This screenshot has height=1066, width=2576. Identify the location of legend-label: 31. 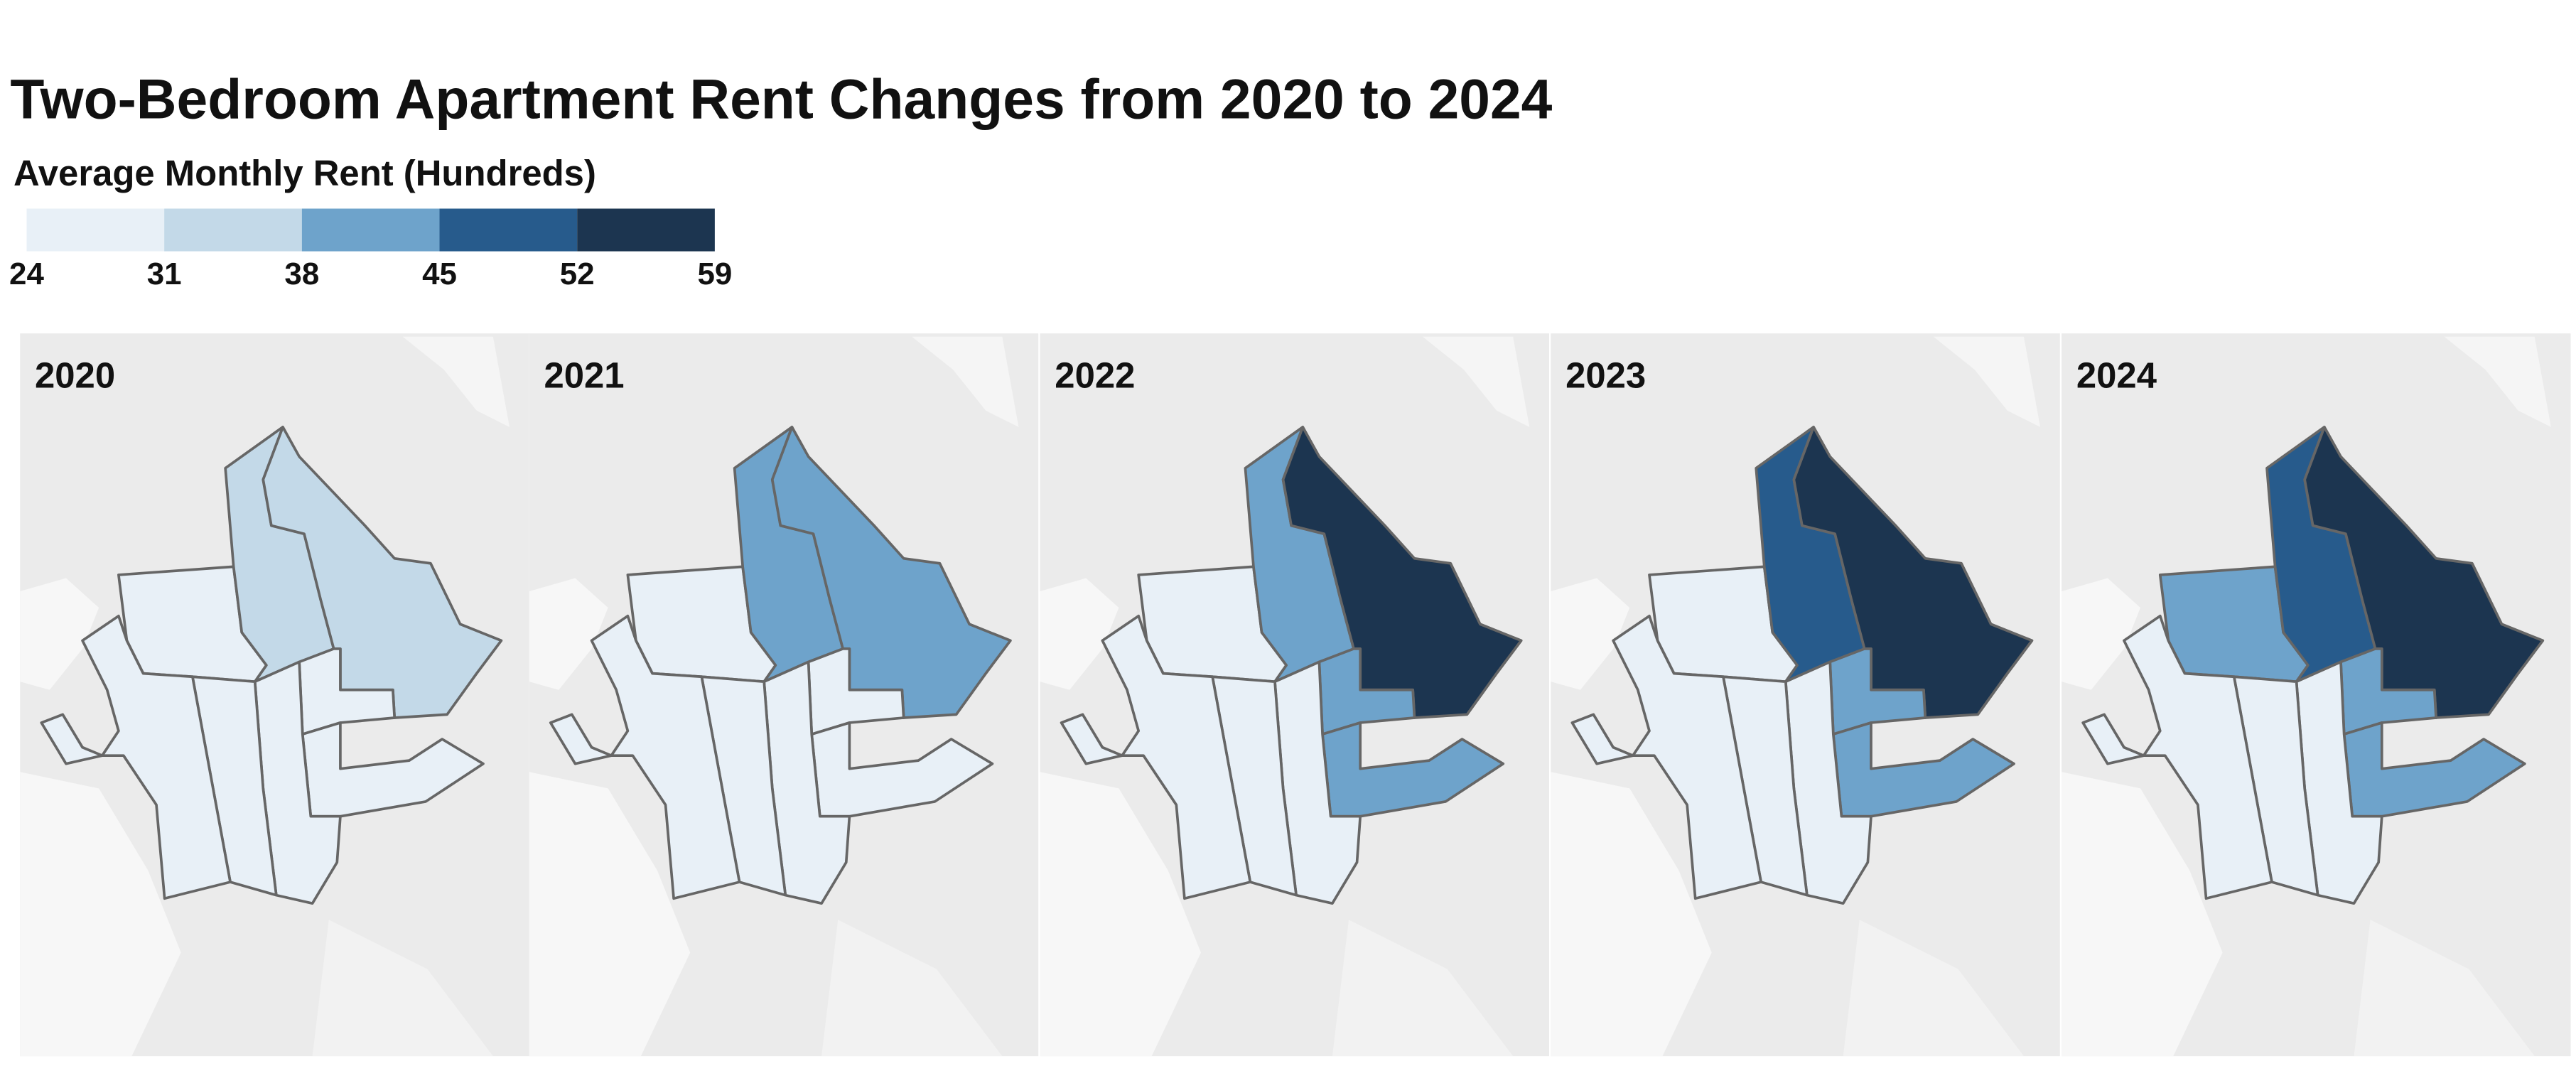
(164, 274).